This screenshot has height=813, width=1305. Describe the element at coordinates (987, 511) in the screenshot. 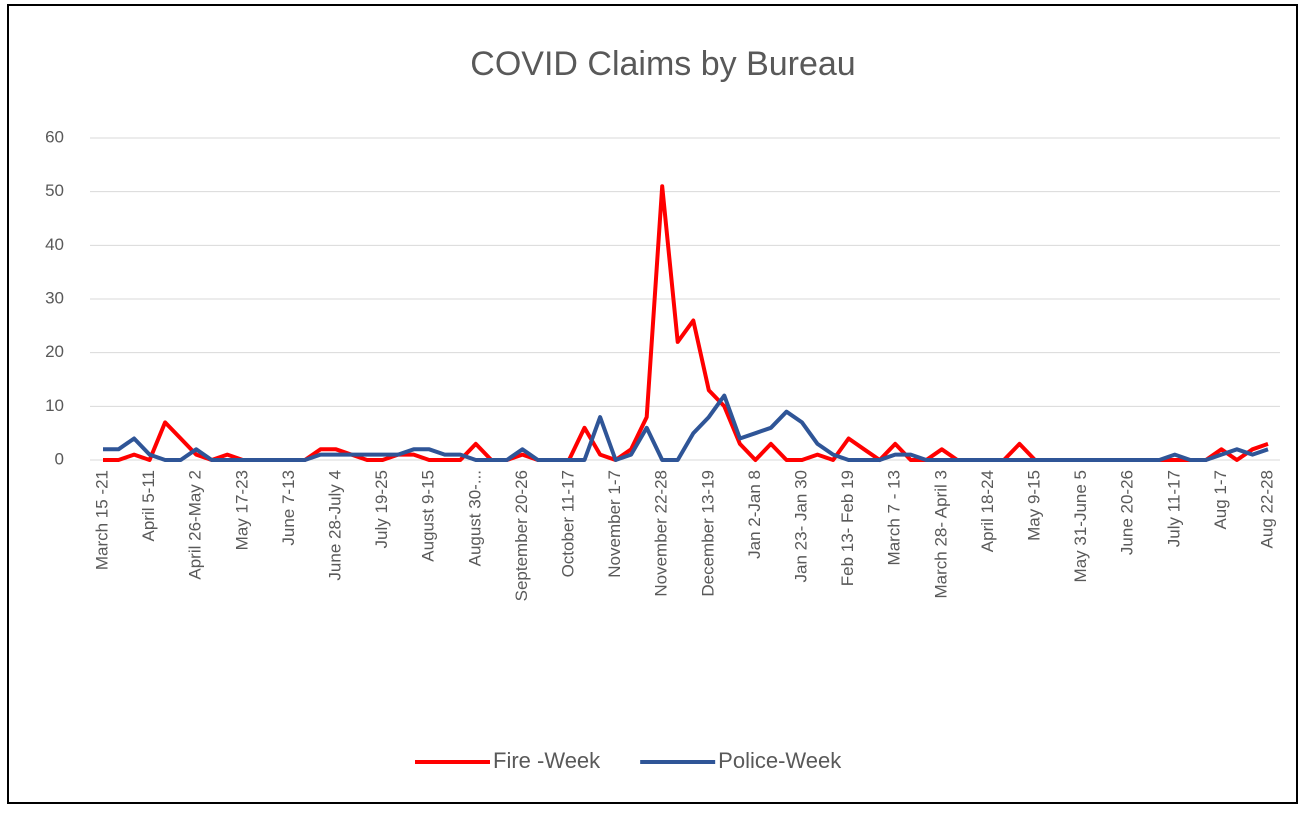

I see `x-tick-label: April 18-24` at that location.